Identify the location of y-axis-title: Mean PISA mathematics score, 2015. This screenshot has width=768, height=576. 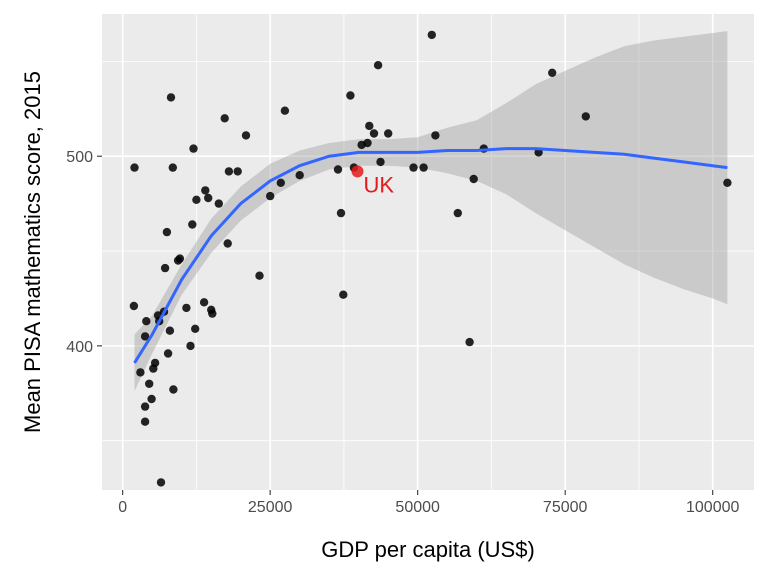
(32, 252).